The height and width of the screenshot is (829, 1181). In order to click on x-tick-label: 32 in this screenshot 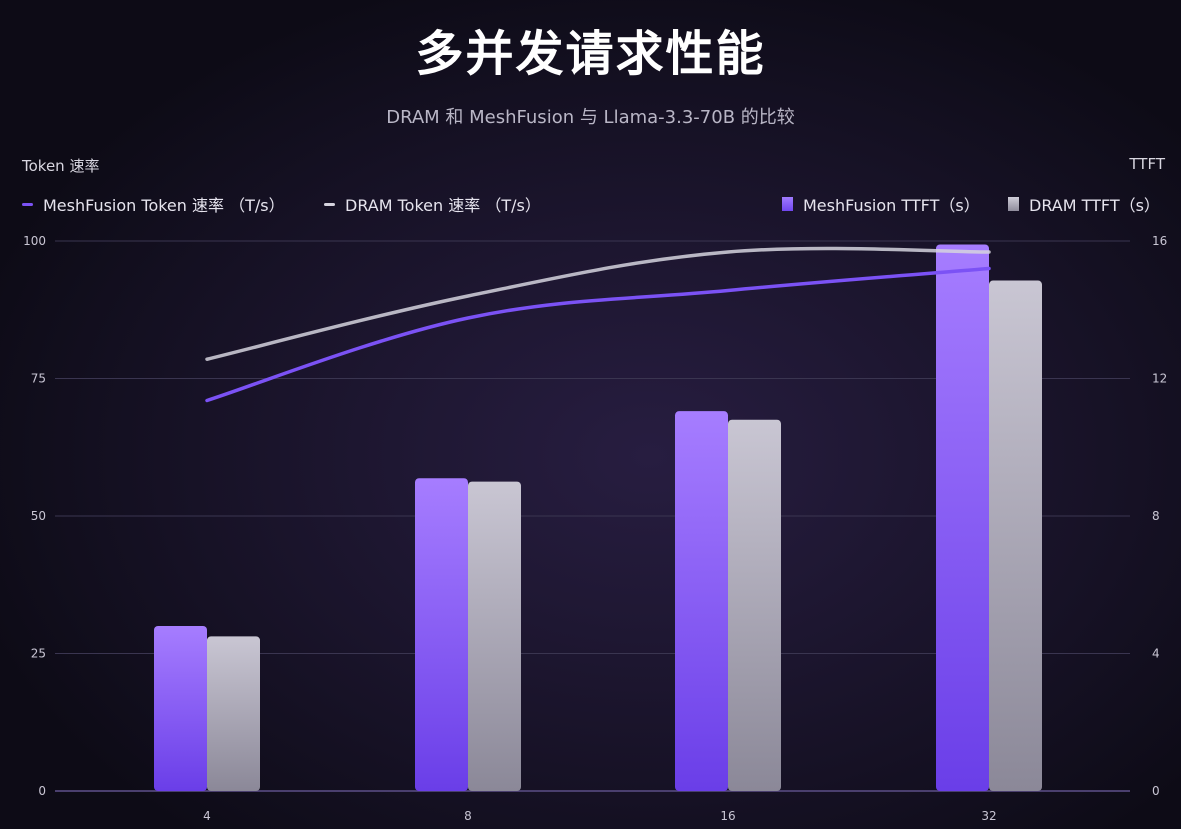, I will do `click(988, 816)`.